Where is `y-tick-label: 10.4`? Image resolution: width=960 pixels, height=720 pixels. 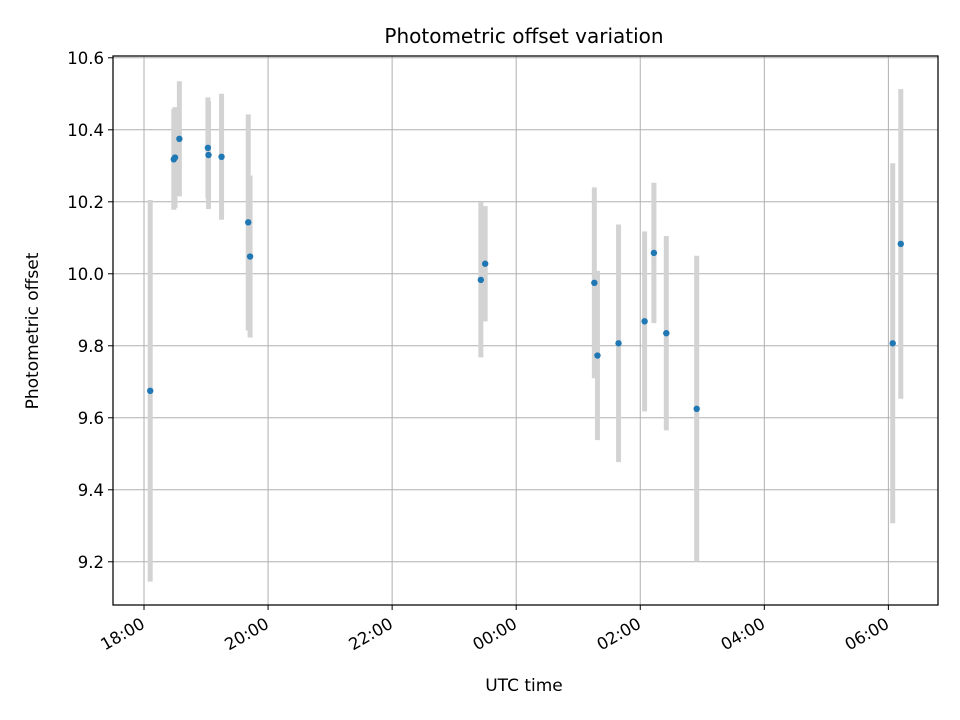
y-tick-label: 10.4 is located at coordinates (85, 130).